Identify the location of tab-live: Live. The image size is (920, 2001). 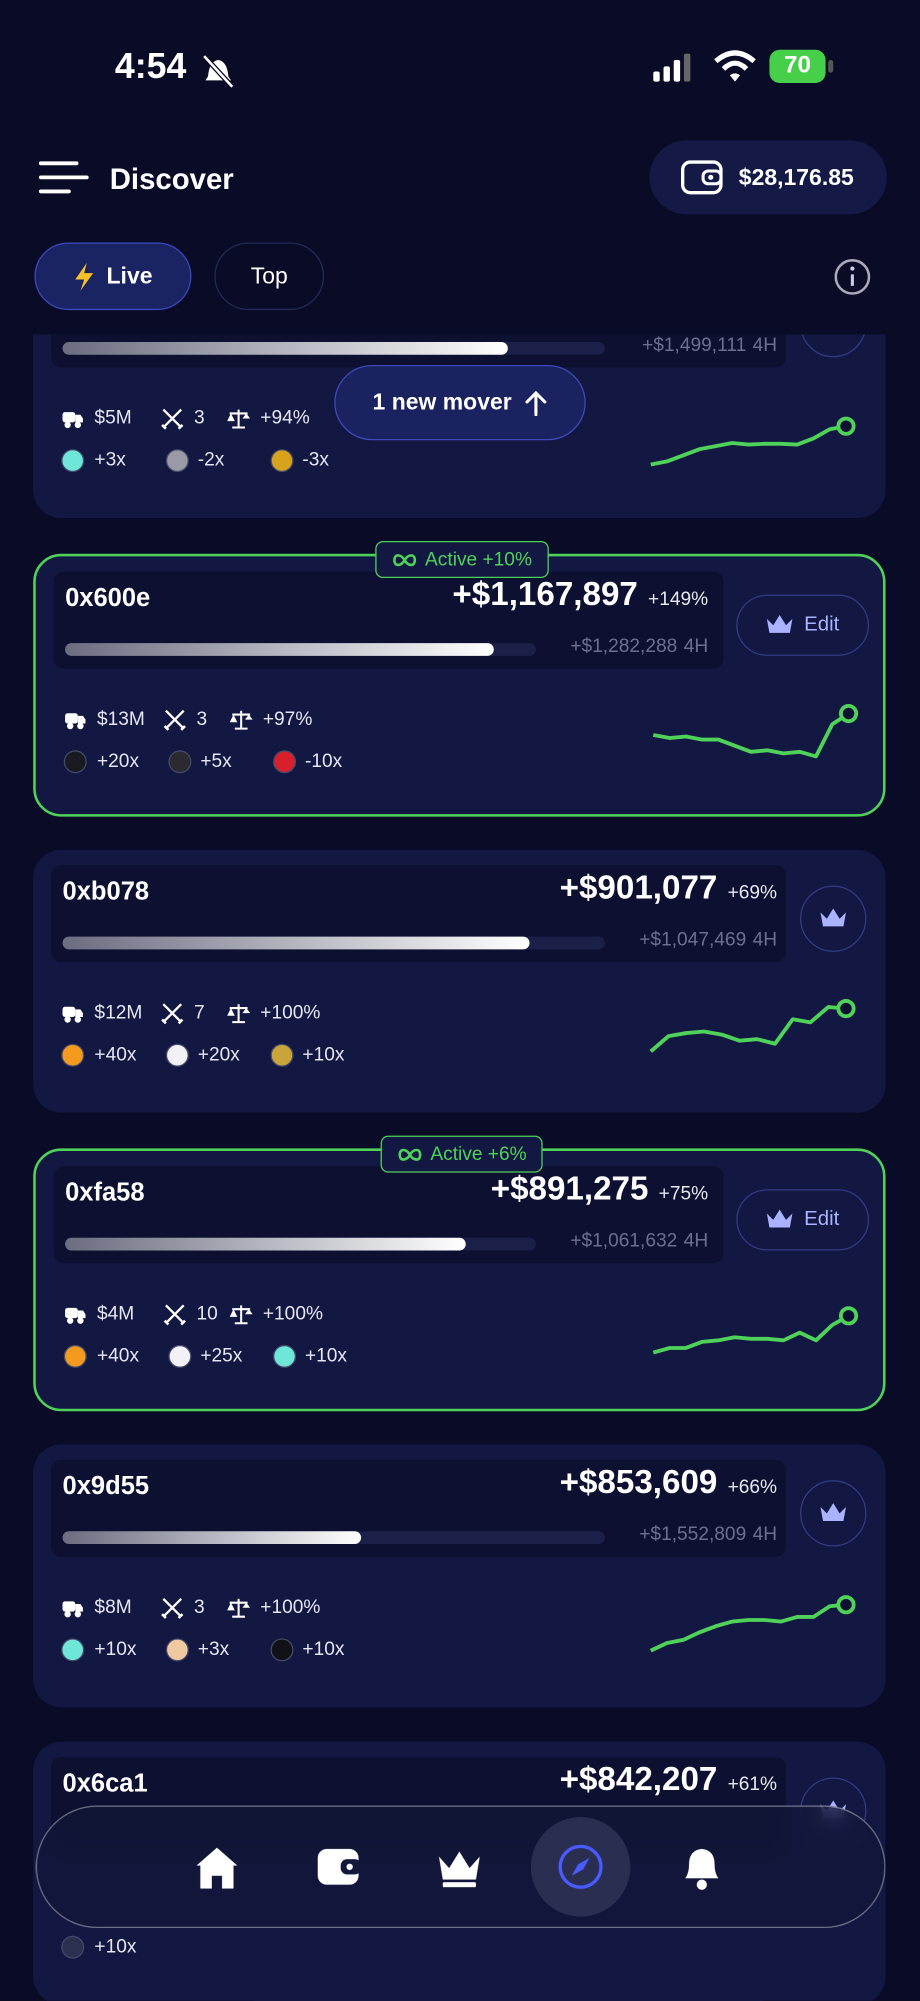
(113, 276).